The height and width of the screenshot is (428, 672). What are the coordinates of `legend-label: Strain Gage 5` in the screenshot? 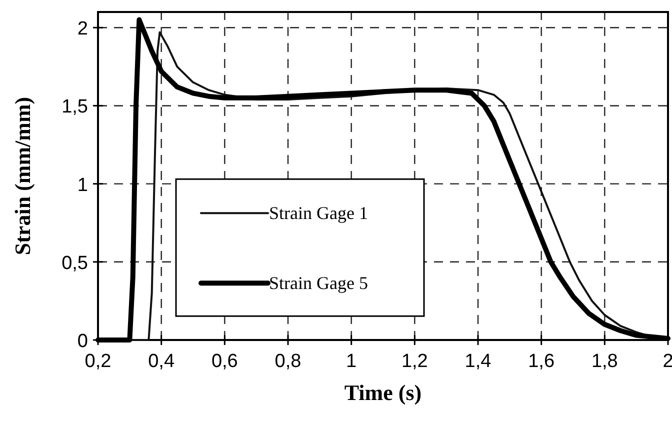 It's located at (318, 283).